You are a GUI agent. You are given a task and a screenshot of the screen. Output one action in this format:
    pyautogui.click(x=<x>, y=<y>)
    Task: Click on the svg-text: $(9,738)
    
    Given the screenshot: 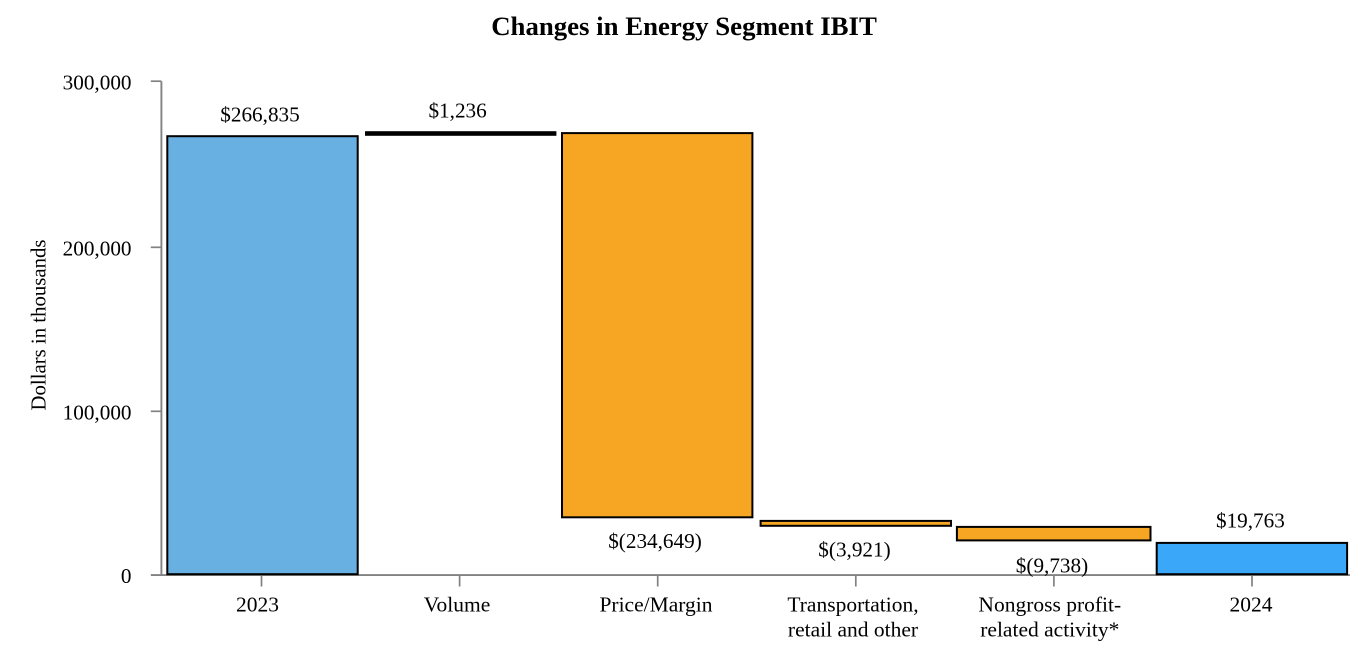 What is the action you would take?
    pyautogui.click(x=1052, y=566)
    